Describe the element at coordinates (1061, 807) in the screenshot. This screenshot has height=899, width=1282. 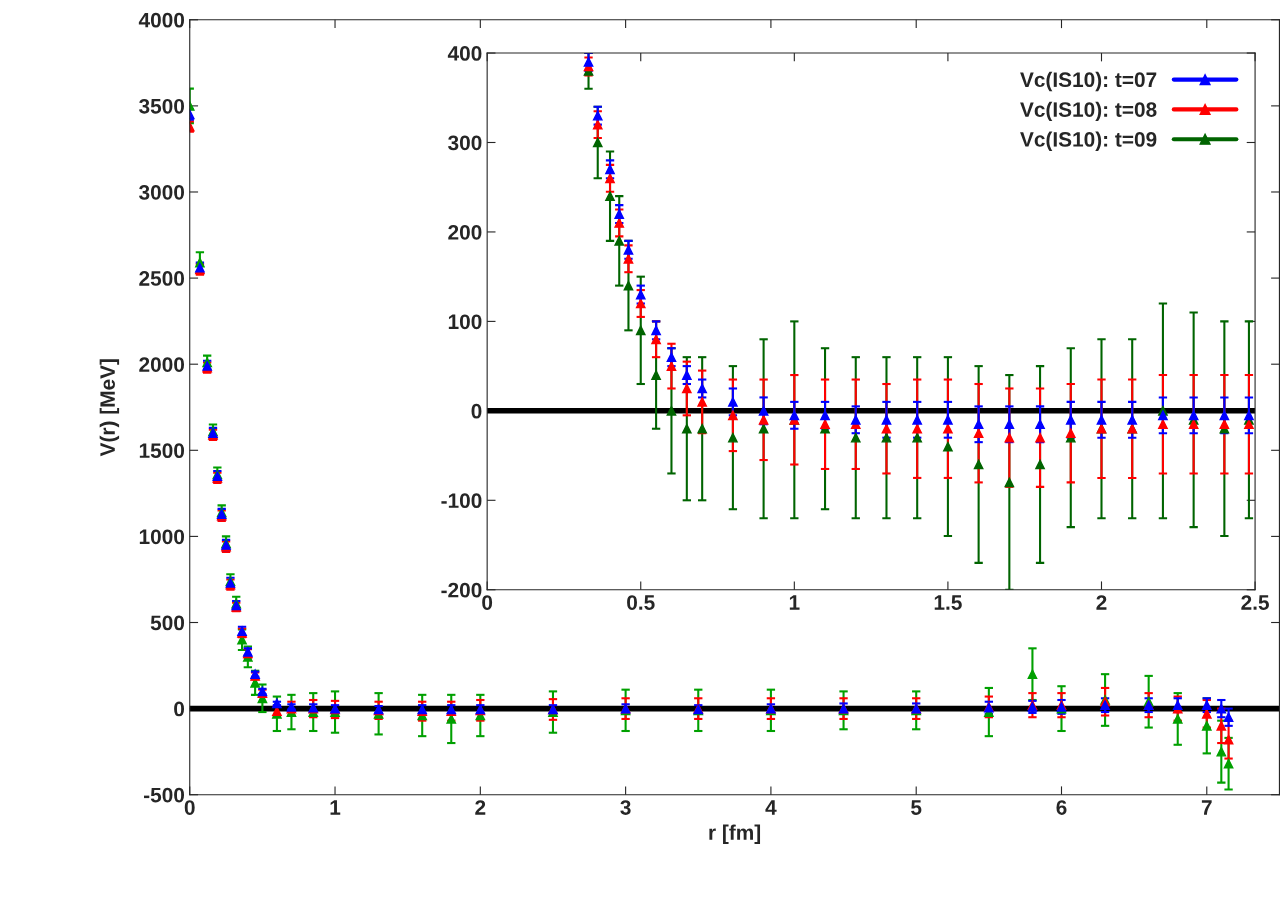
I see `x-tick-label: 6` at that location.